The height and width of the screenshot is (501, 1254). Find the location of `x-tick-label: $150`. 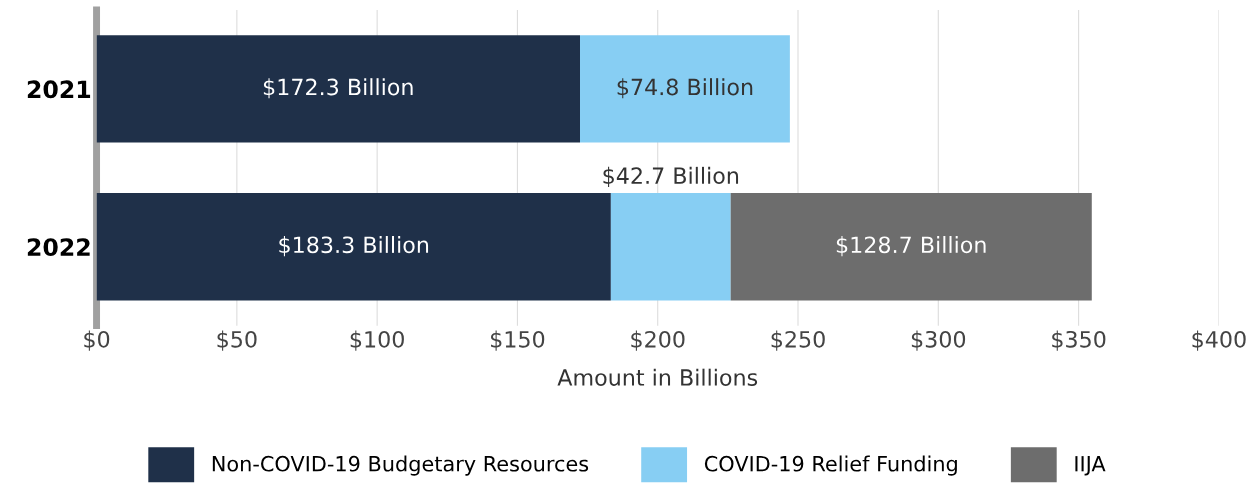

x-tick-label: $150 is located at coordinates (518, 340).